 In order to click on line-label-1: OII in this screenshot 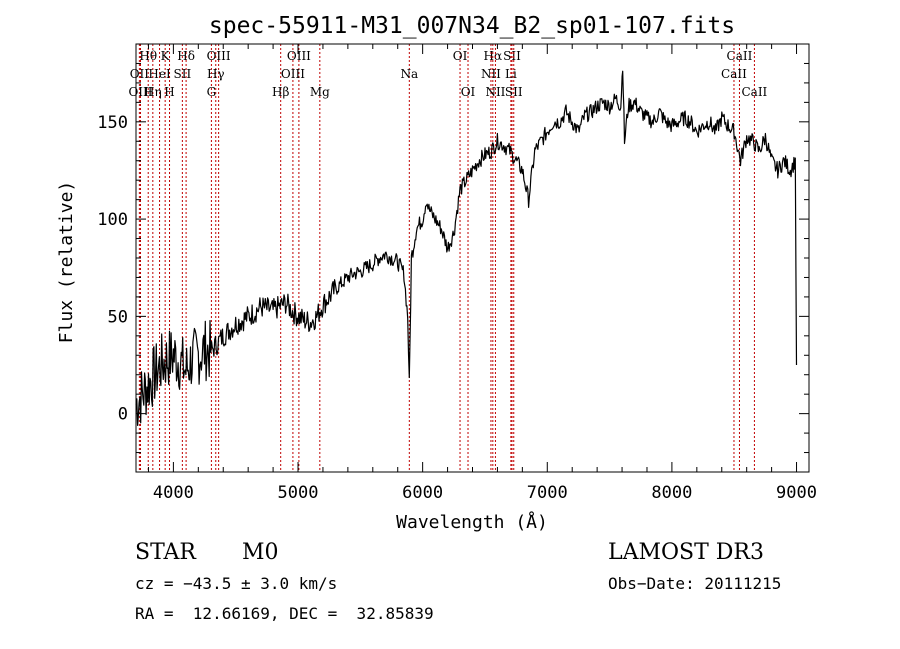, I will do `click(140, 74)`.